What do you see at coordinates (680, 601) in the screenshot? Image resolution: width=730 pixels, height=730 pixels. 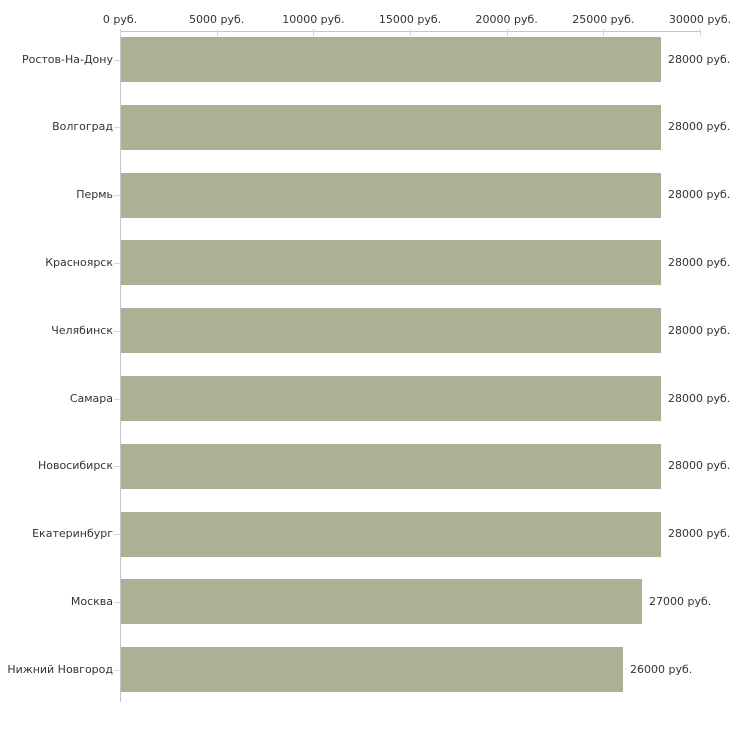 I see `value-label: 27000 руб.` at bounding box center [680, 601].